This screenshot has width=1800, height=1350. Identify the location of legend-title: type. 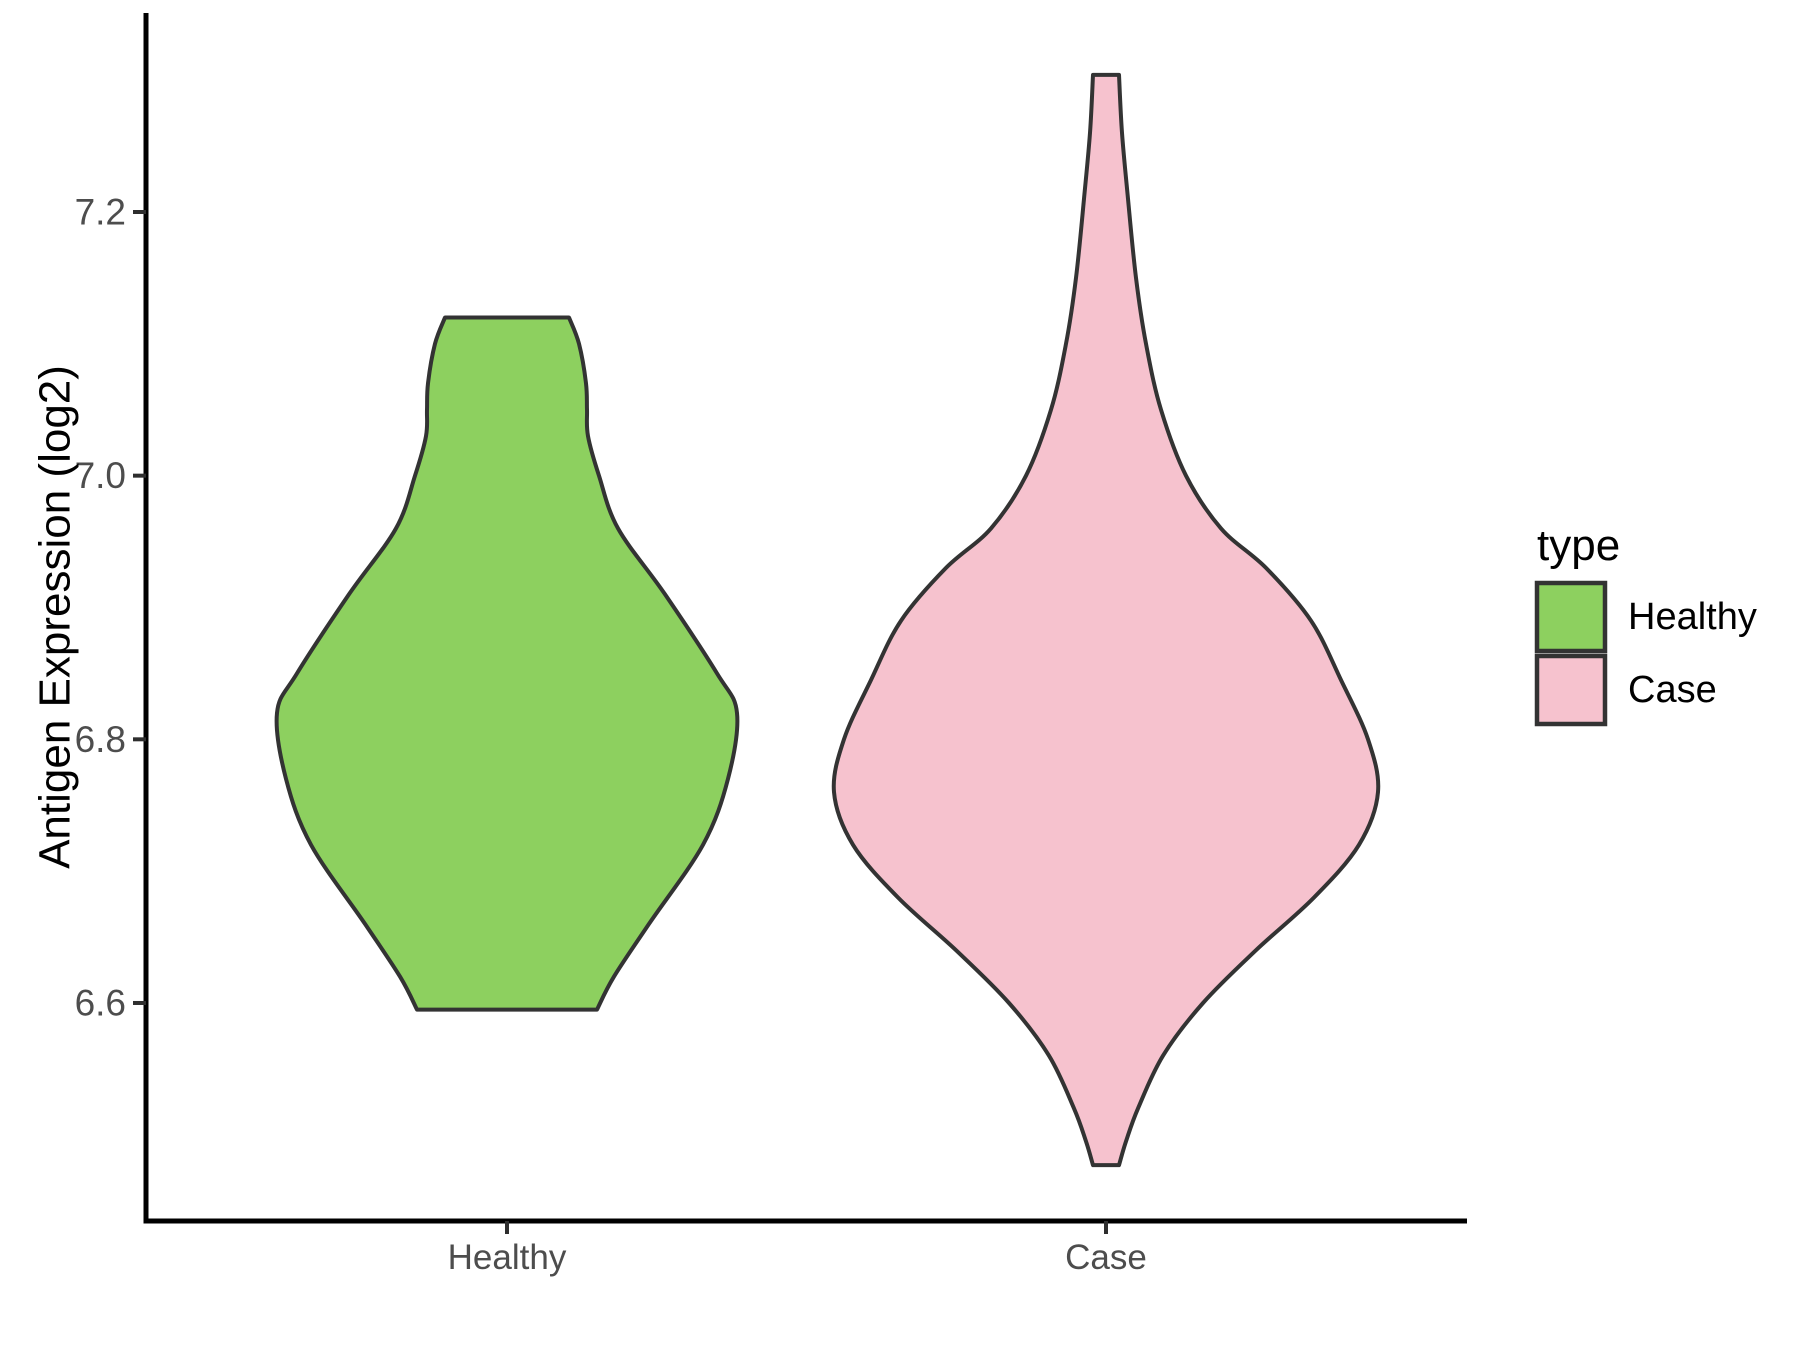
(1578, 545).